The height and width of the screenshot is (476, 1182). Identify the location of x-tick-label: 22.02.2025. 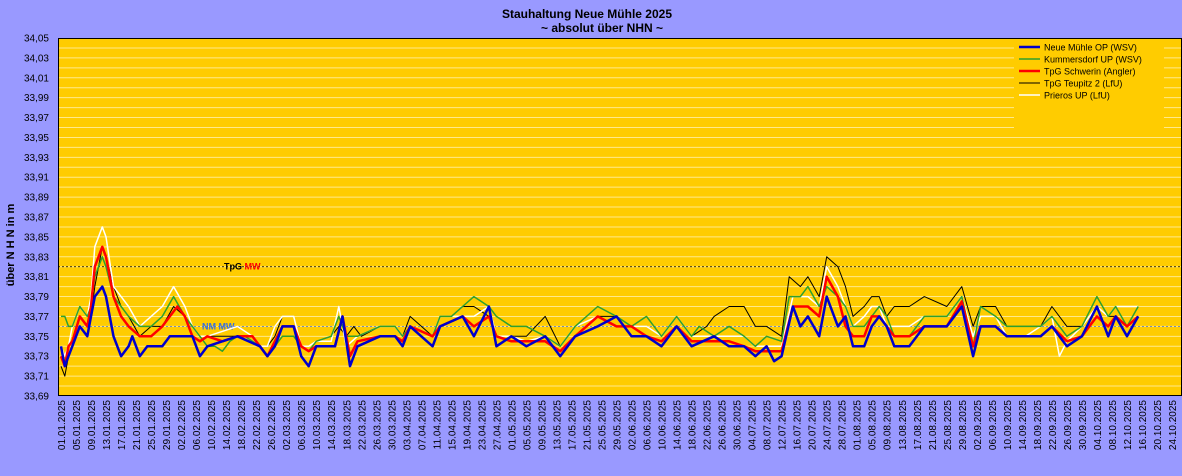
(257, 425).